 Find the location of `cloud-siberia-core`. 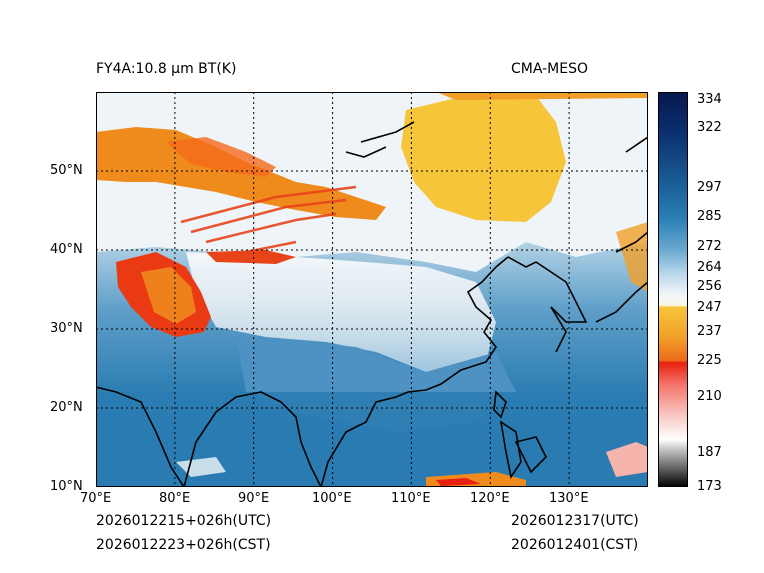

cloud-siberia-core is located at coordinates (221, 157).